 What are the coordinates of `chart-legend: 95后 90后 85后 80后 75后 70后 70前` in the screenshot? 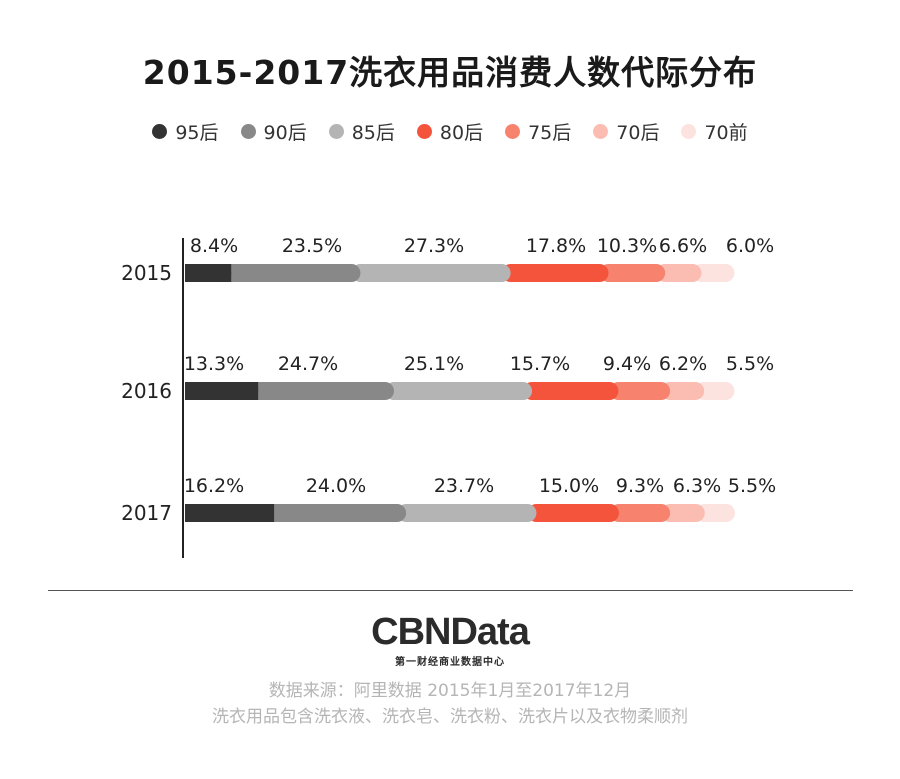 It's located at (450, 131).